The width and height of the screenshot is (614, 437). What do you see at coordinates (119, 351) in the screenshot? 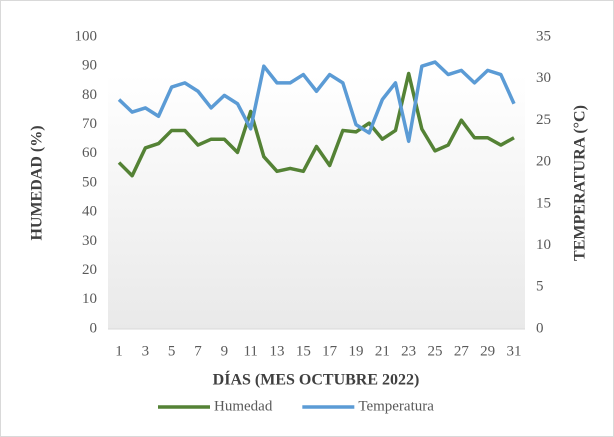
I see `x-tick-label: 1` at bounding box center [119, 351].